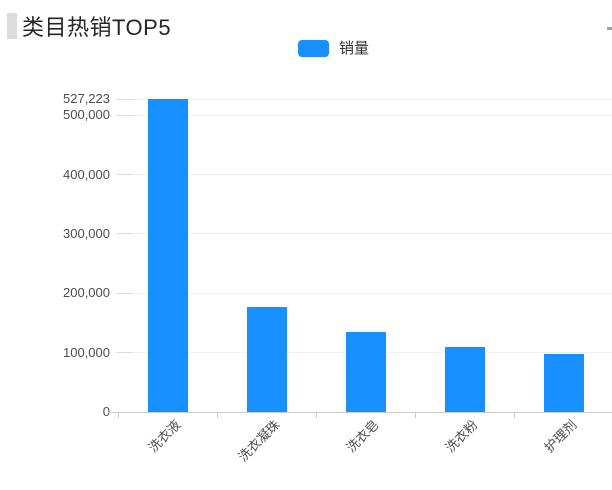 Image resolution: width=612 pixels, height=490 pixels. I want to click on x-axis-label: 洗衣凝珠, so click(259, 441).